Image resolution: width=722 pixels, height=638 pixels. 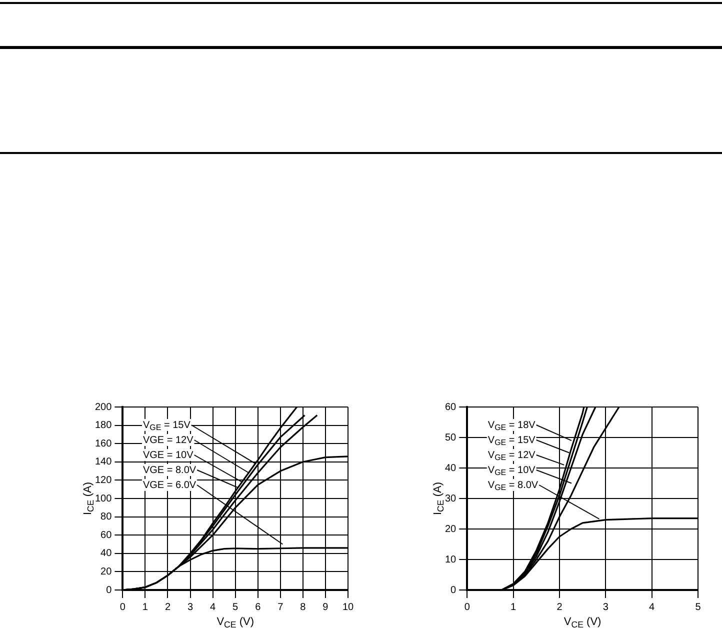 I want to click on y-tick-label: 120, so click(x=103, y=480).